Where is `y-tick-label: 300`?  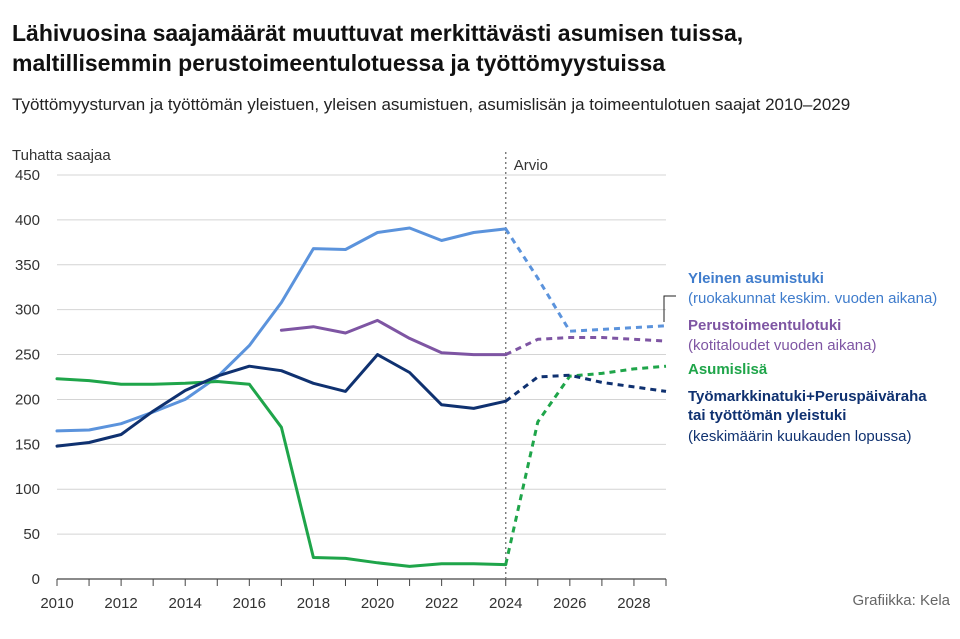
y-tick-label: 300 is located at coordinates (27, 310).